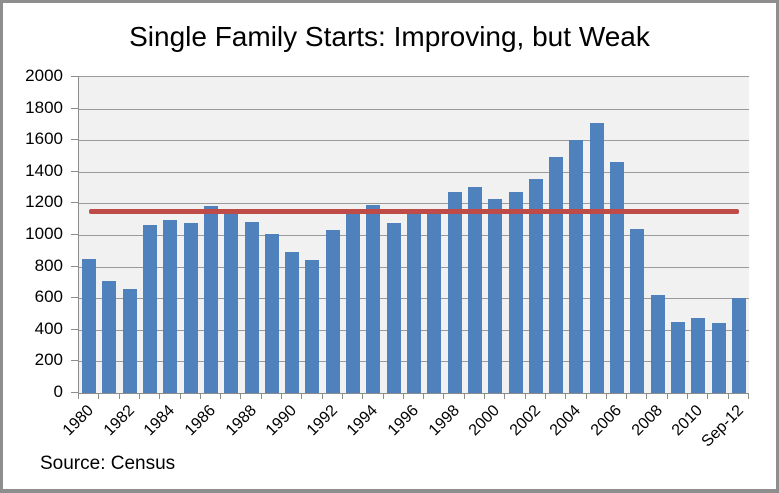  Describe the element at coordinates (58, 391) in the screenshot. I see `y-axis-label: 0` at that location.